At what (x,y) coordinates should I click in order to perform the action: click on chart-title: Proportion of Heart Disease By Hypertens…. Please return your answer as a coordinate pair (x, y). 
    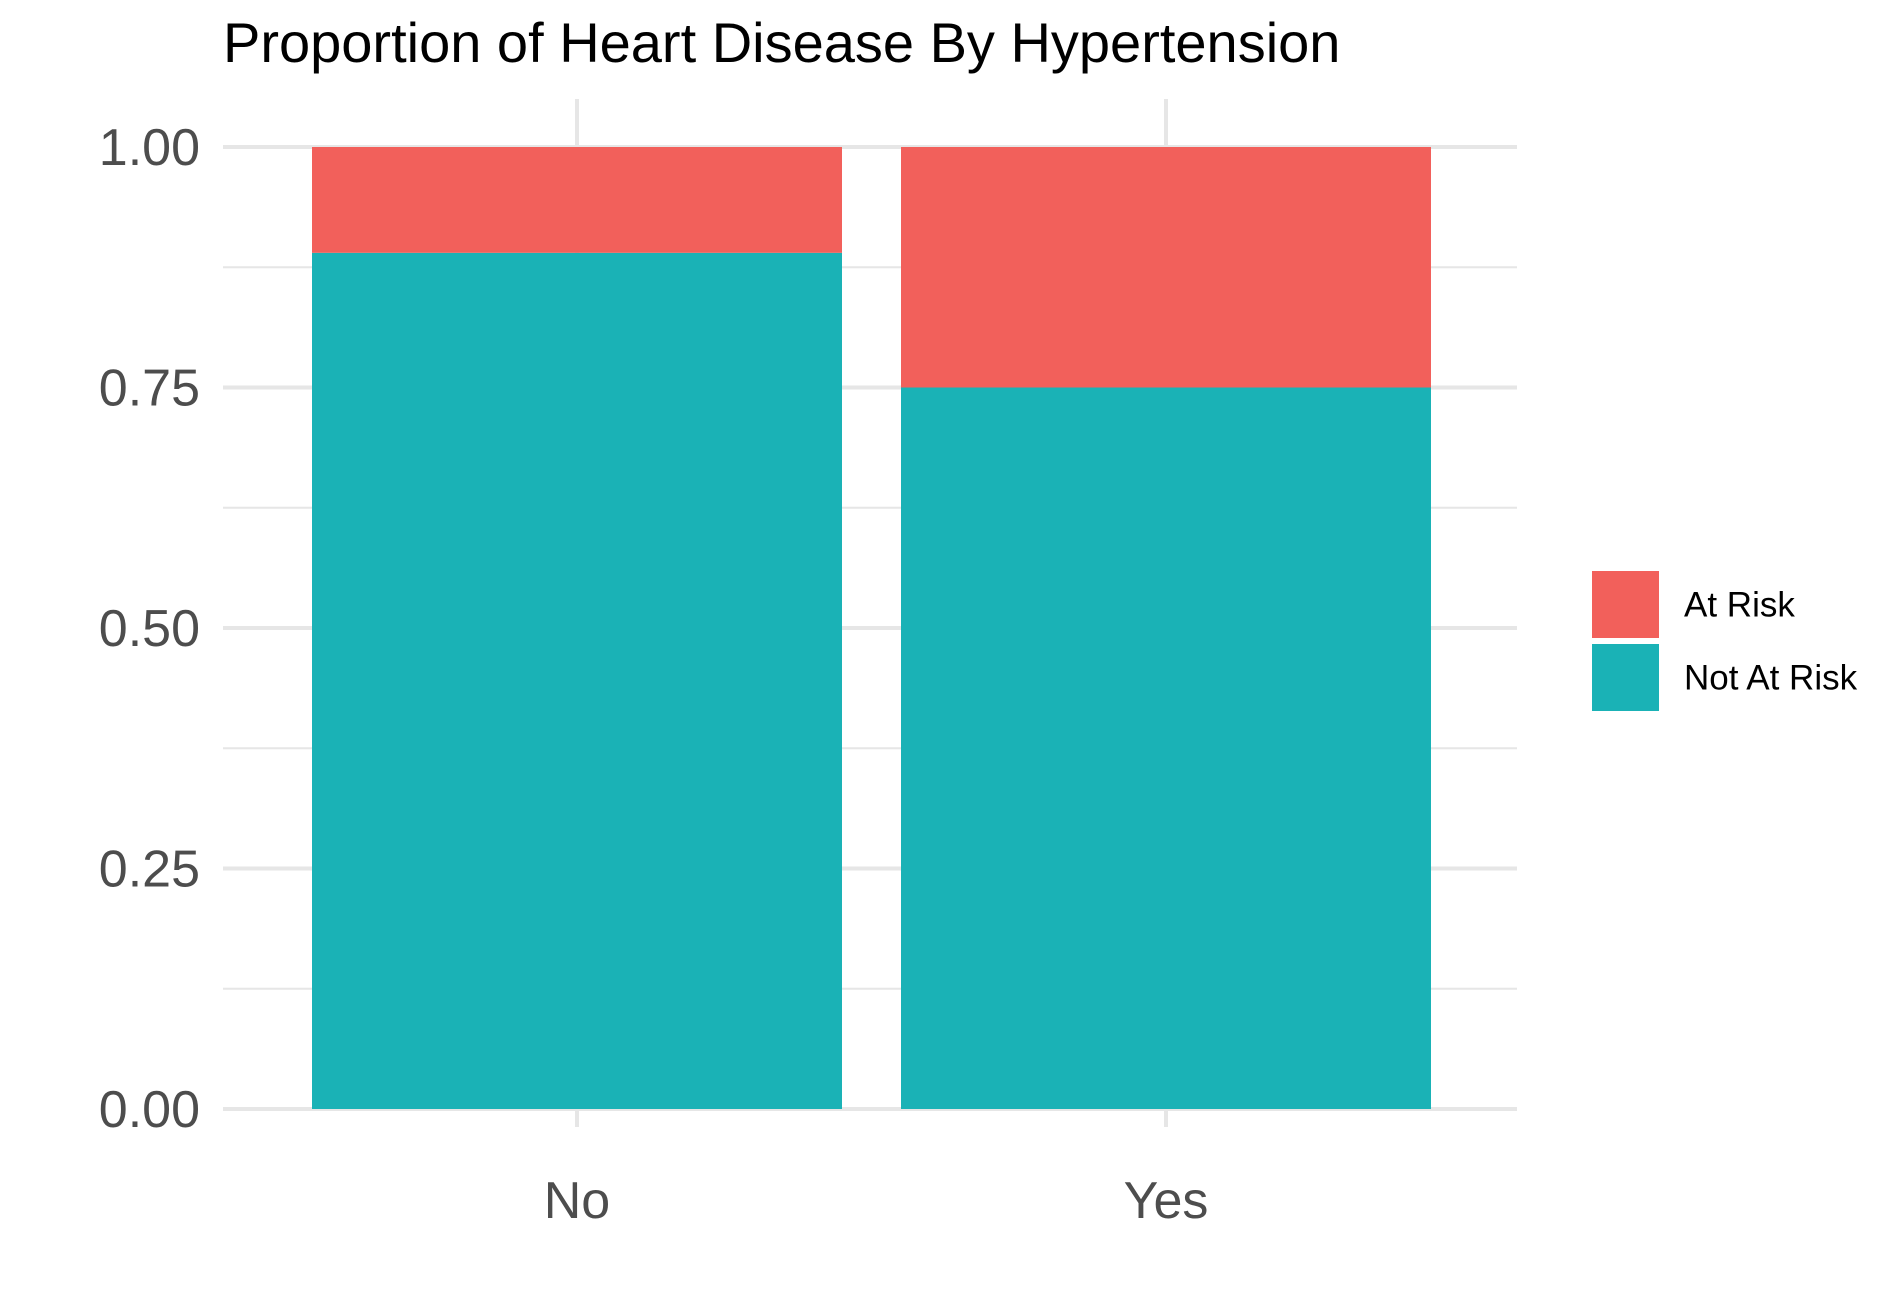
    Looking at the image, I should click on (781, 42).